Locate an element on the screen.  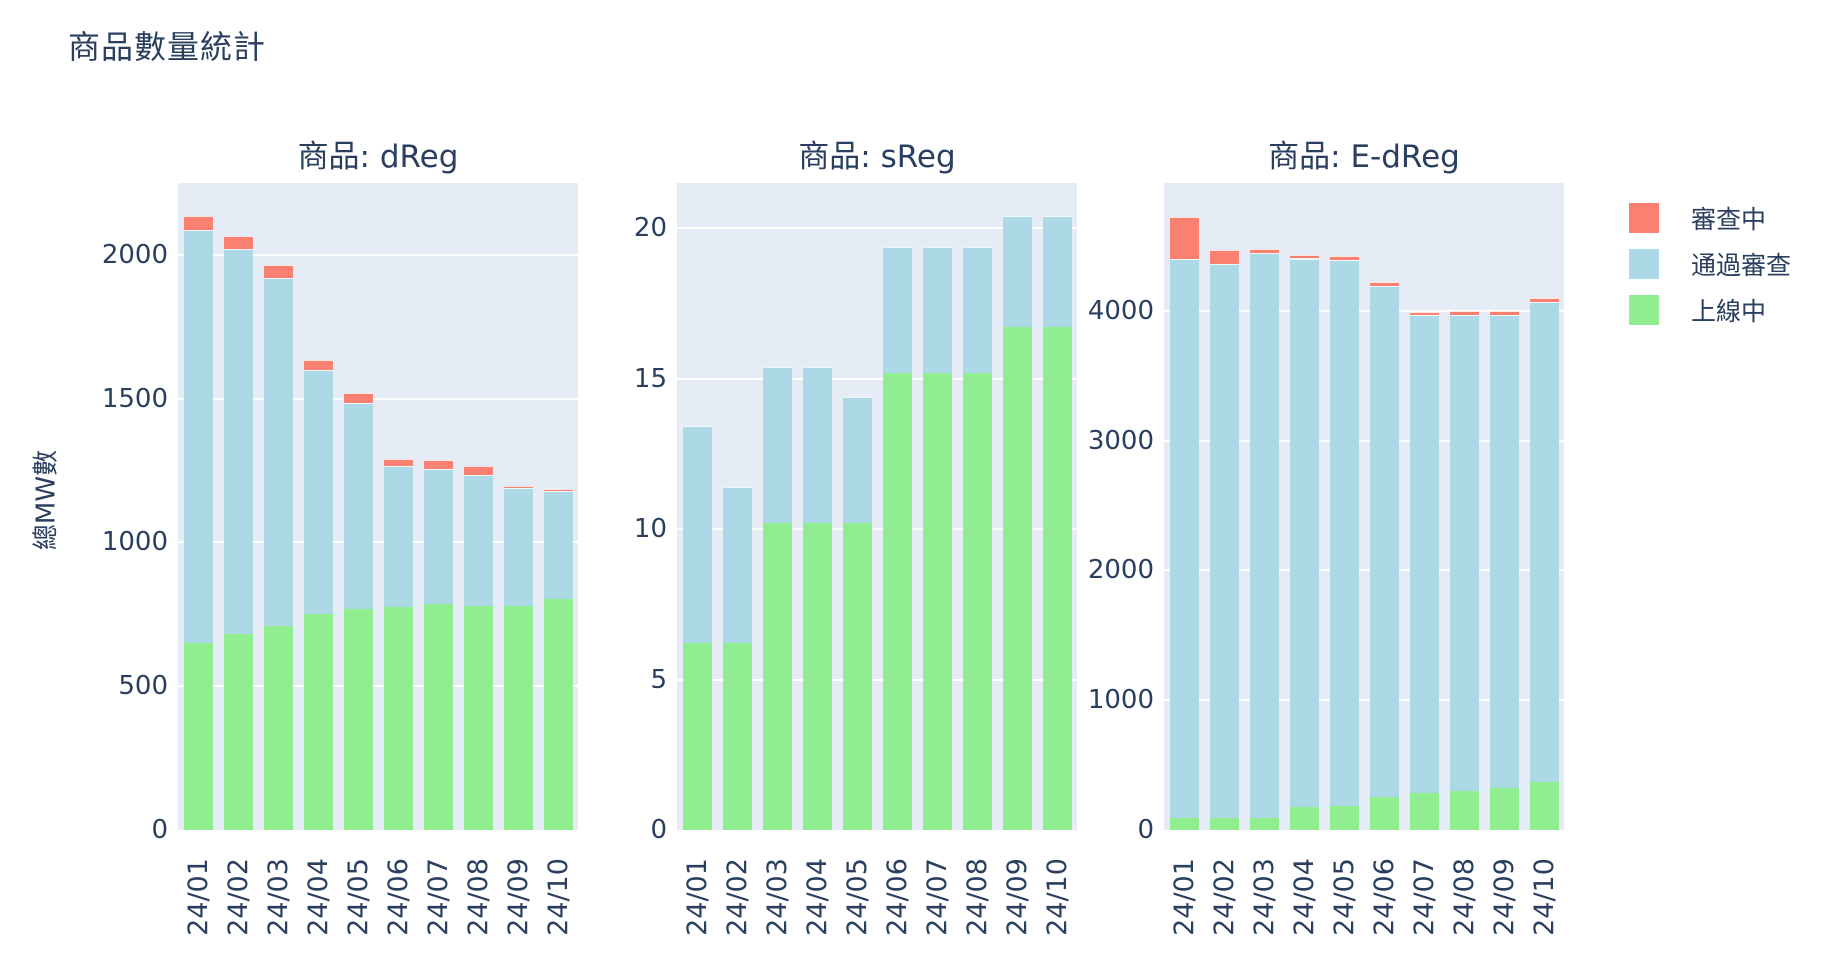
bar-segment-24/02-上線中 is located at coordinates (1224, 824).